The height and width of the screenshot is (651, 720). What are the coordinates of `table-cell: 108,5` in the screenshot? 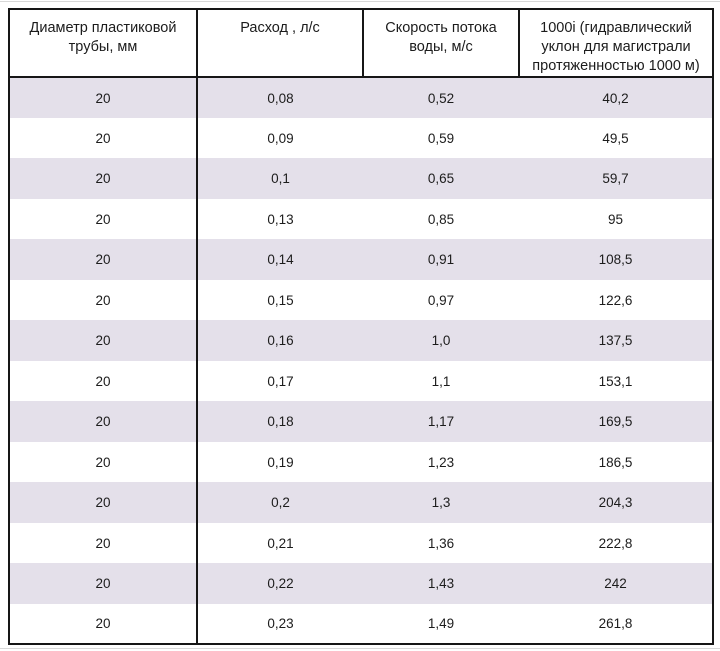 It's located at (615, 260).